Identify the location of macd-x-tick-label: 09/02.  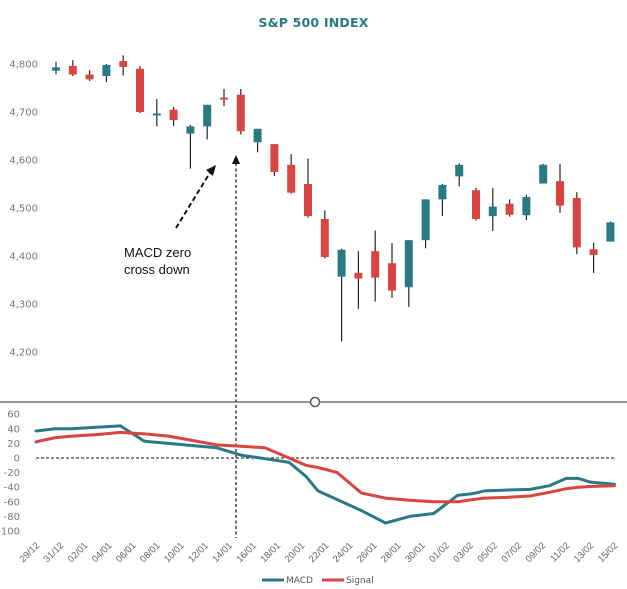
(536, 552).